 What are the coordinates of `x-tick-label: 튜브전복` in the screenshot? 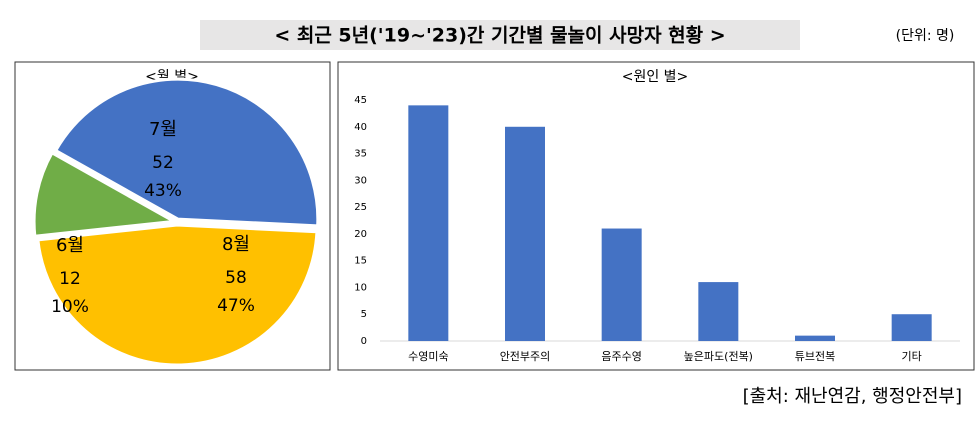 It's located at (815, 356).